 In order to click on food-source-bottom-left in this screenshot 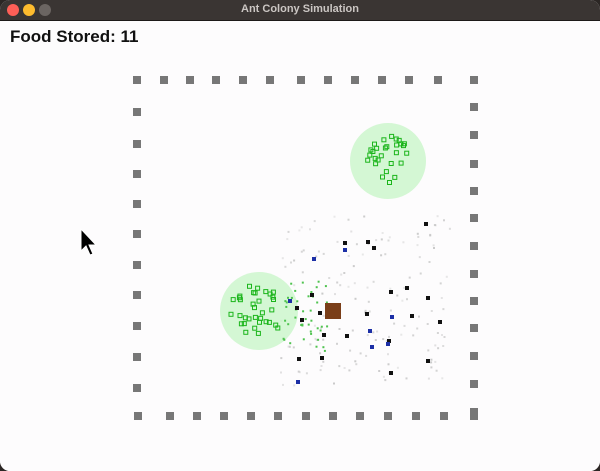, I will do `click(259, 311)`.